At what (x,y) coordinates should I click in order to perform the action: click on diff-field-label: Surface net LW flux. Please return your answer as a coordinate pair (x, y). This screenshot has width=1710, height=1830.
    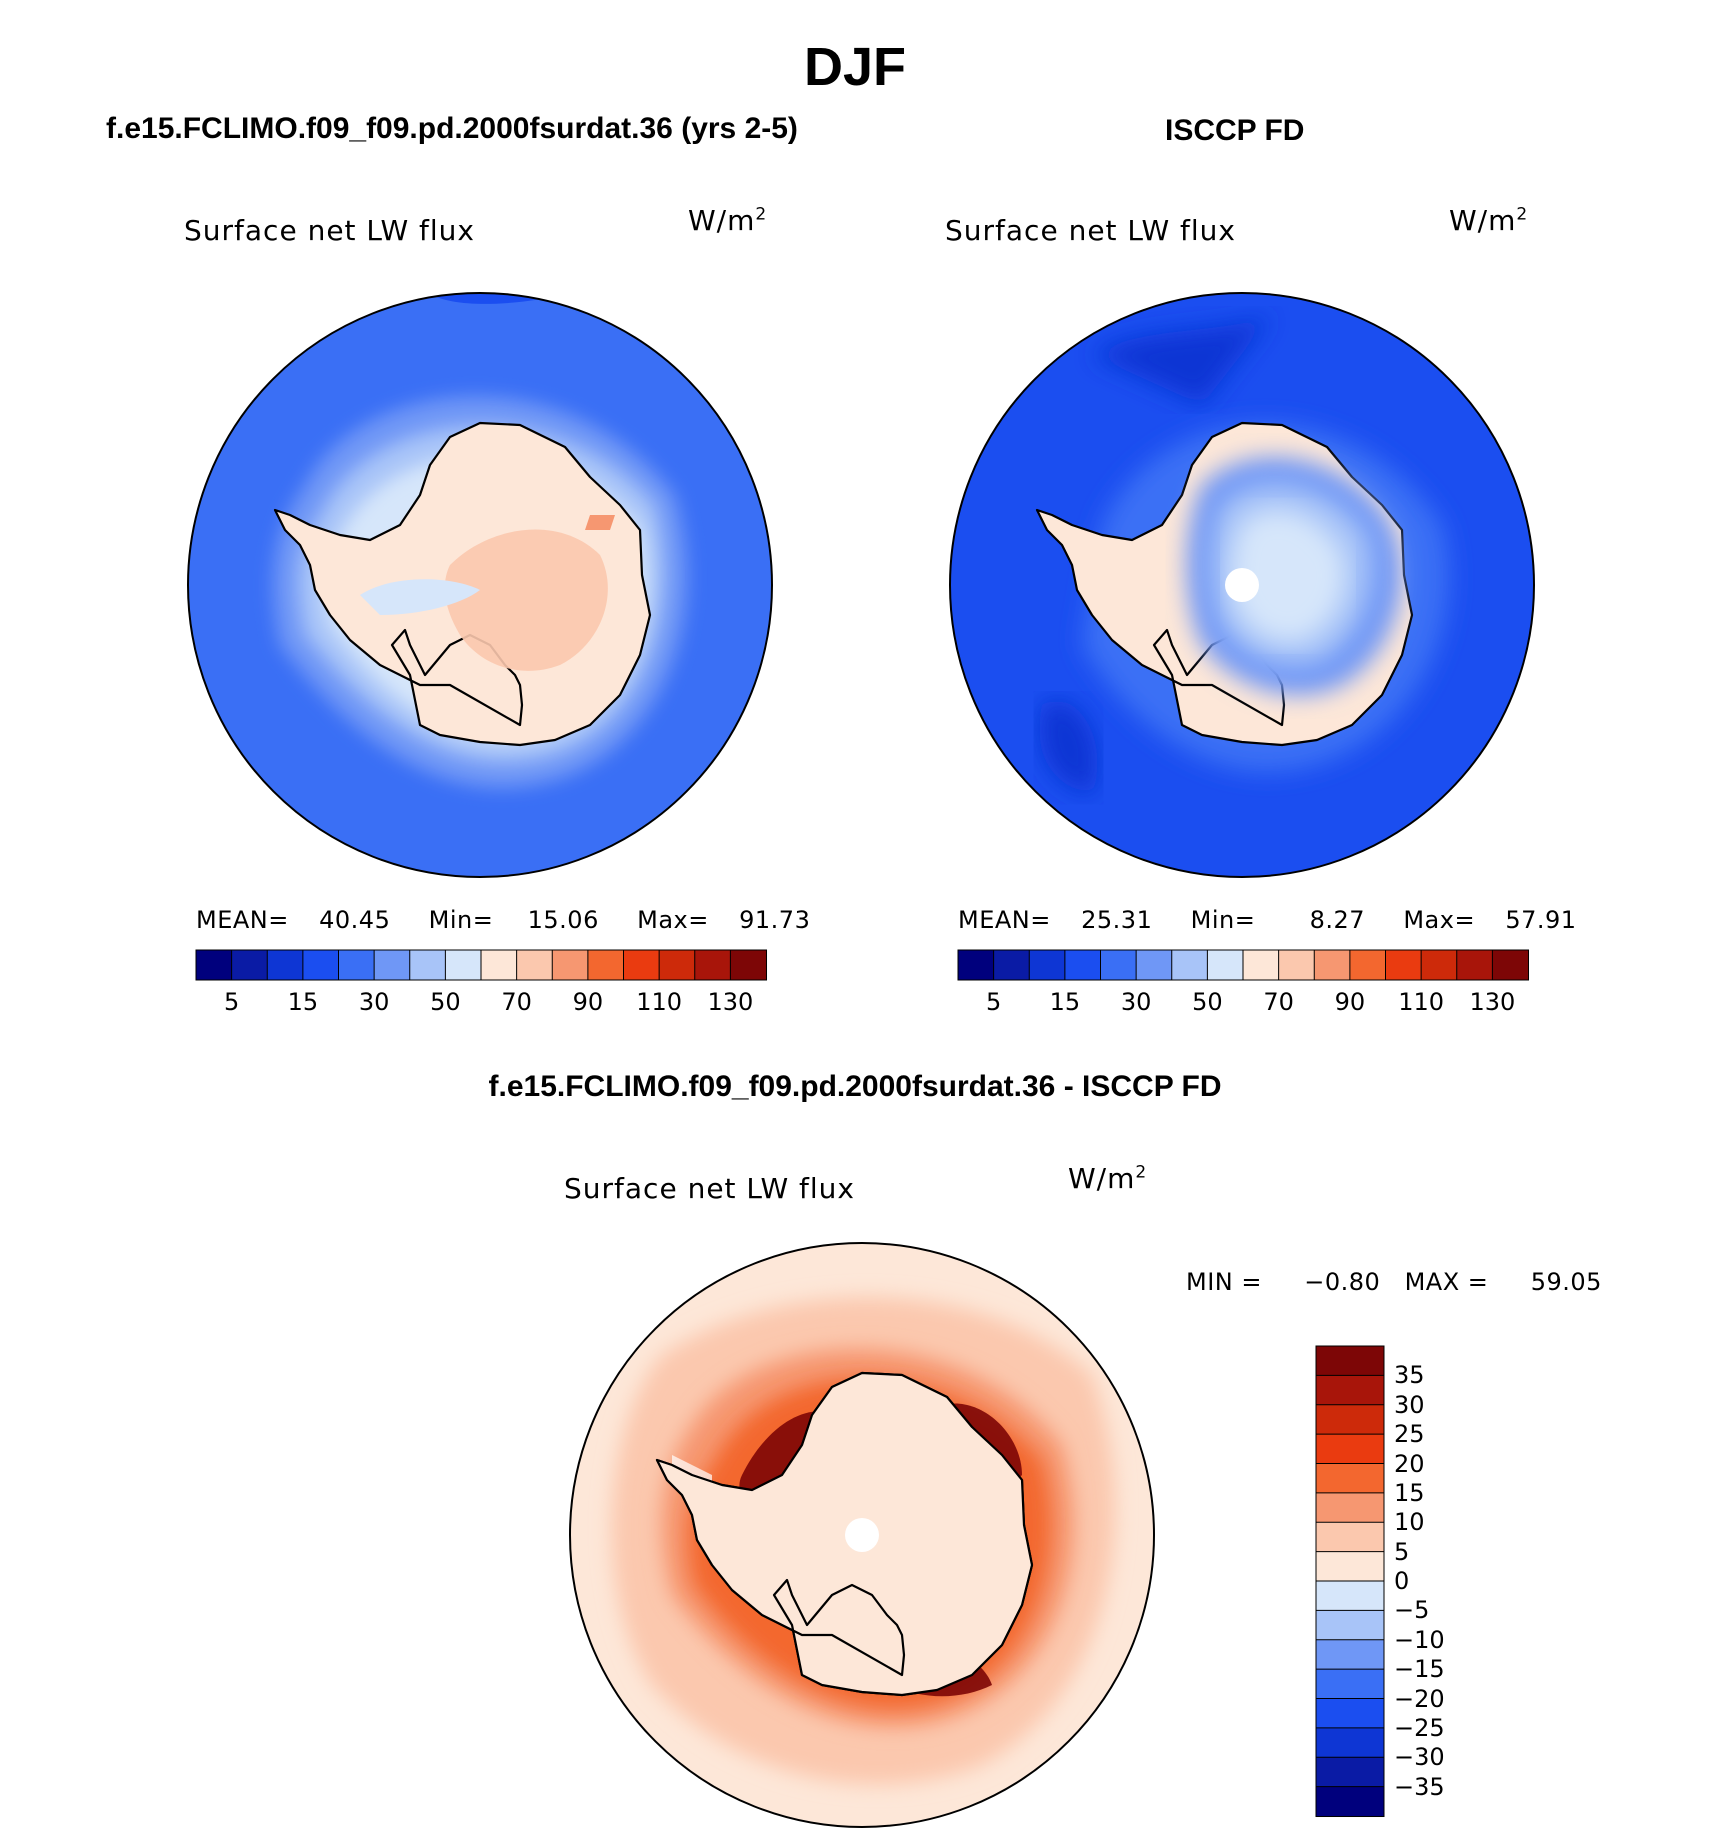
    Looking at the image, I should click on (709, 1188).